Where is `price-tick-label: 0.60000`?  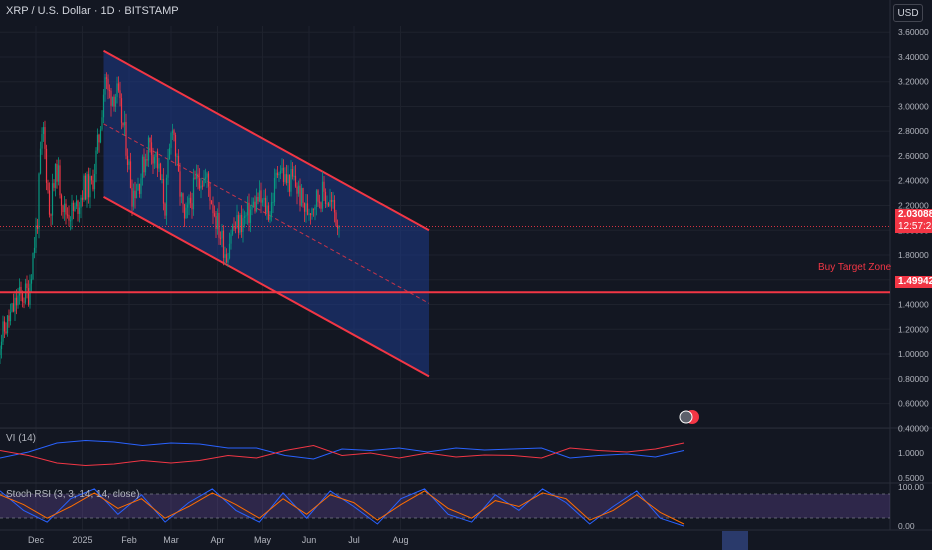 price-tick-label: 0.60000 is located at coordinates (913, 404).